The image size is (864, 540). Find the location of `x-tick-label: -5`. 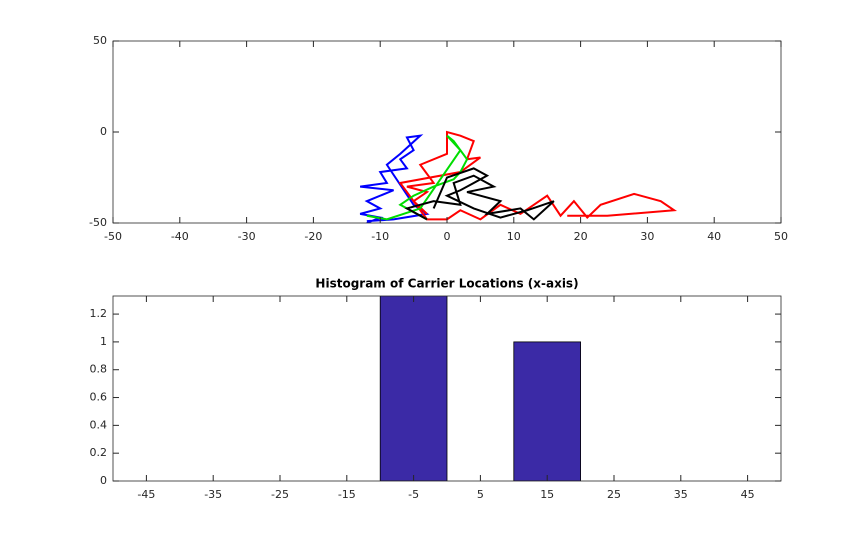

x-tick-label: -5 is located at coordinates (413, 494).